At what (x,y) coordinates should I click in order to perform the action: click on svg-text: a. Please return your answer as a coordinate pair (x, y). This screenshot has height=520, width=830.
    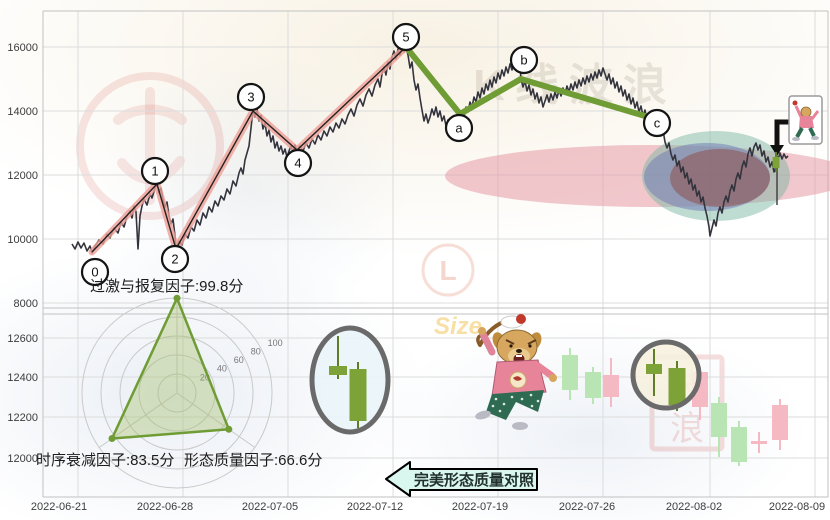
    Looking at the image, I should click on (459, 128).